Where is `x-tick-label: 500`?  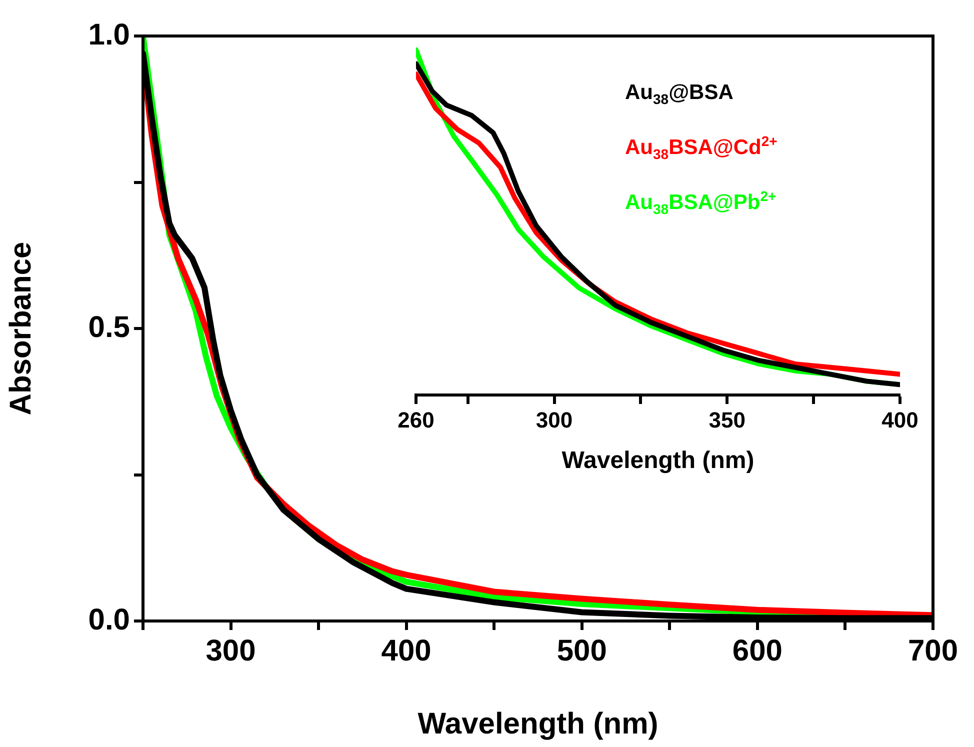
x-tick-label: 500 is located at coordinates (581, 651).